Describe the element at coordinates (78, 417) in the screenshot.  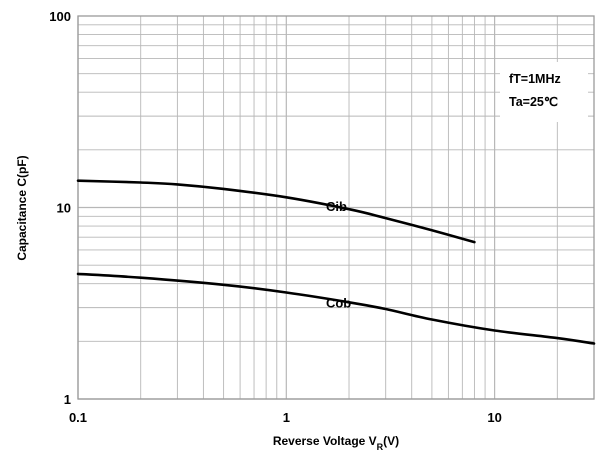
I see `x-tick-label: 0.1` at that location.